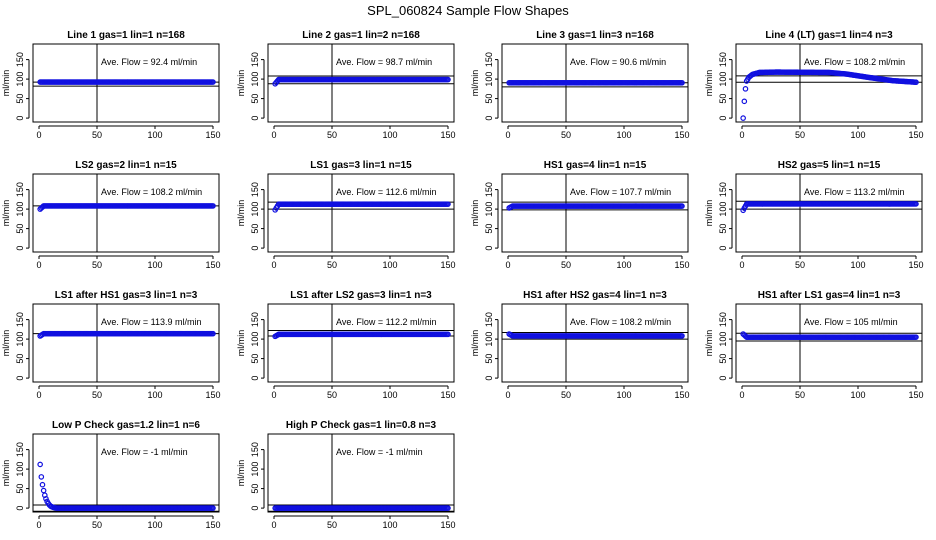 The image size is (936, 540). Describe the element at coordinates (384, 62) in the screenshot. I see `average-flow-annotation: Ave. Flow = 98.7 ml/min` at that location.